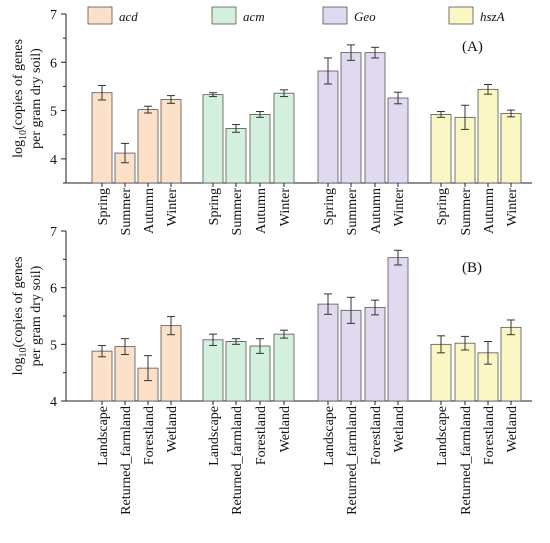 The height and width of the screenshot is (543, 550). Describe the element at coordinates (375, 118) in the screenshot. I see `bar-Geo-autumn` at that location.